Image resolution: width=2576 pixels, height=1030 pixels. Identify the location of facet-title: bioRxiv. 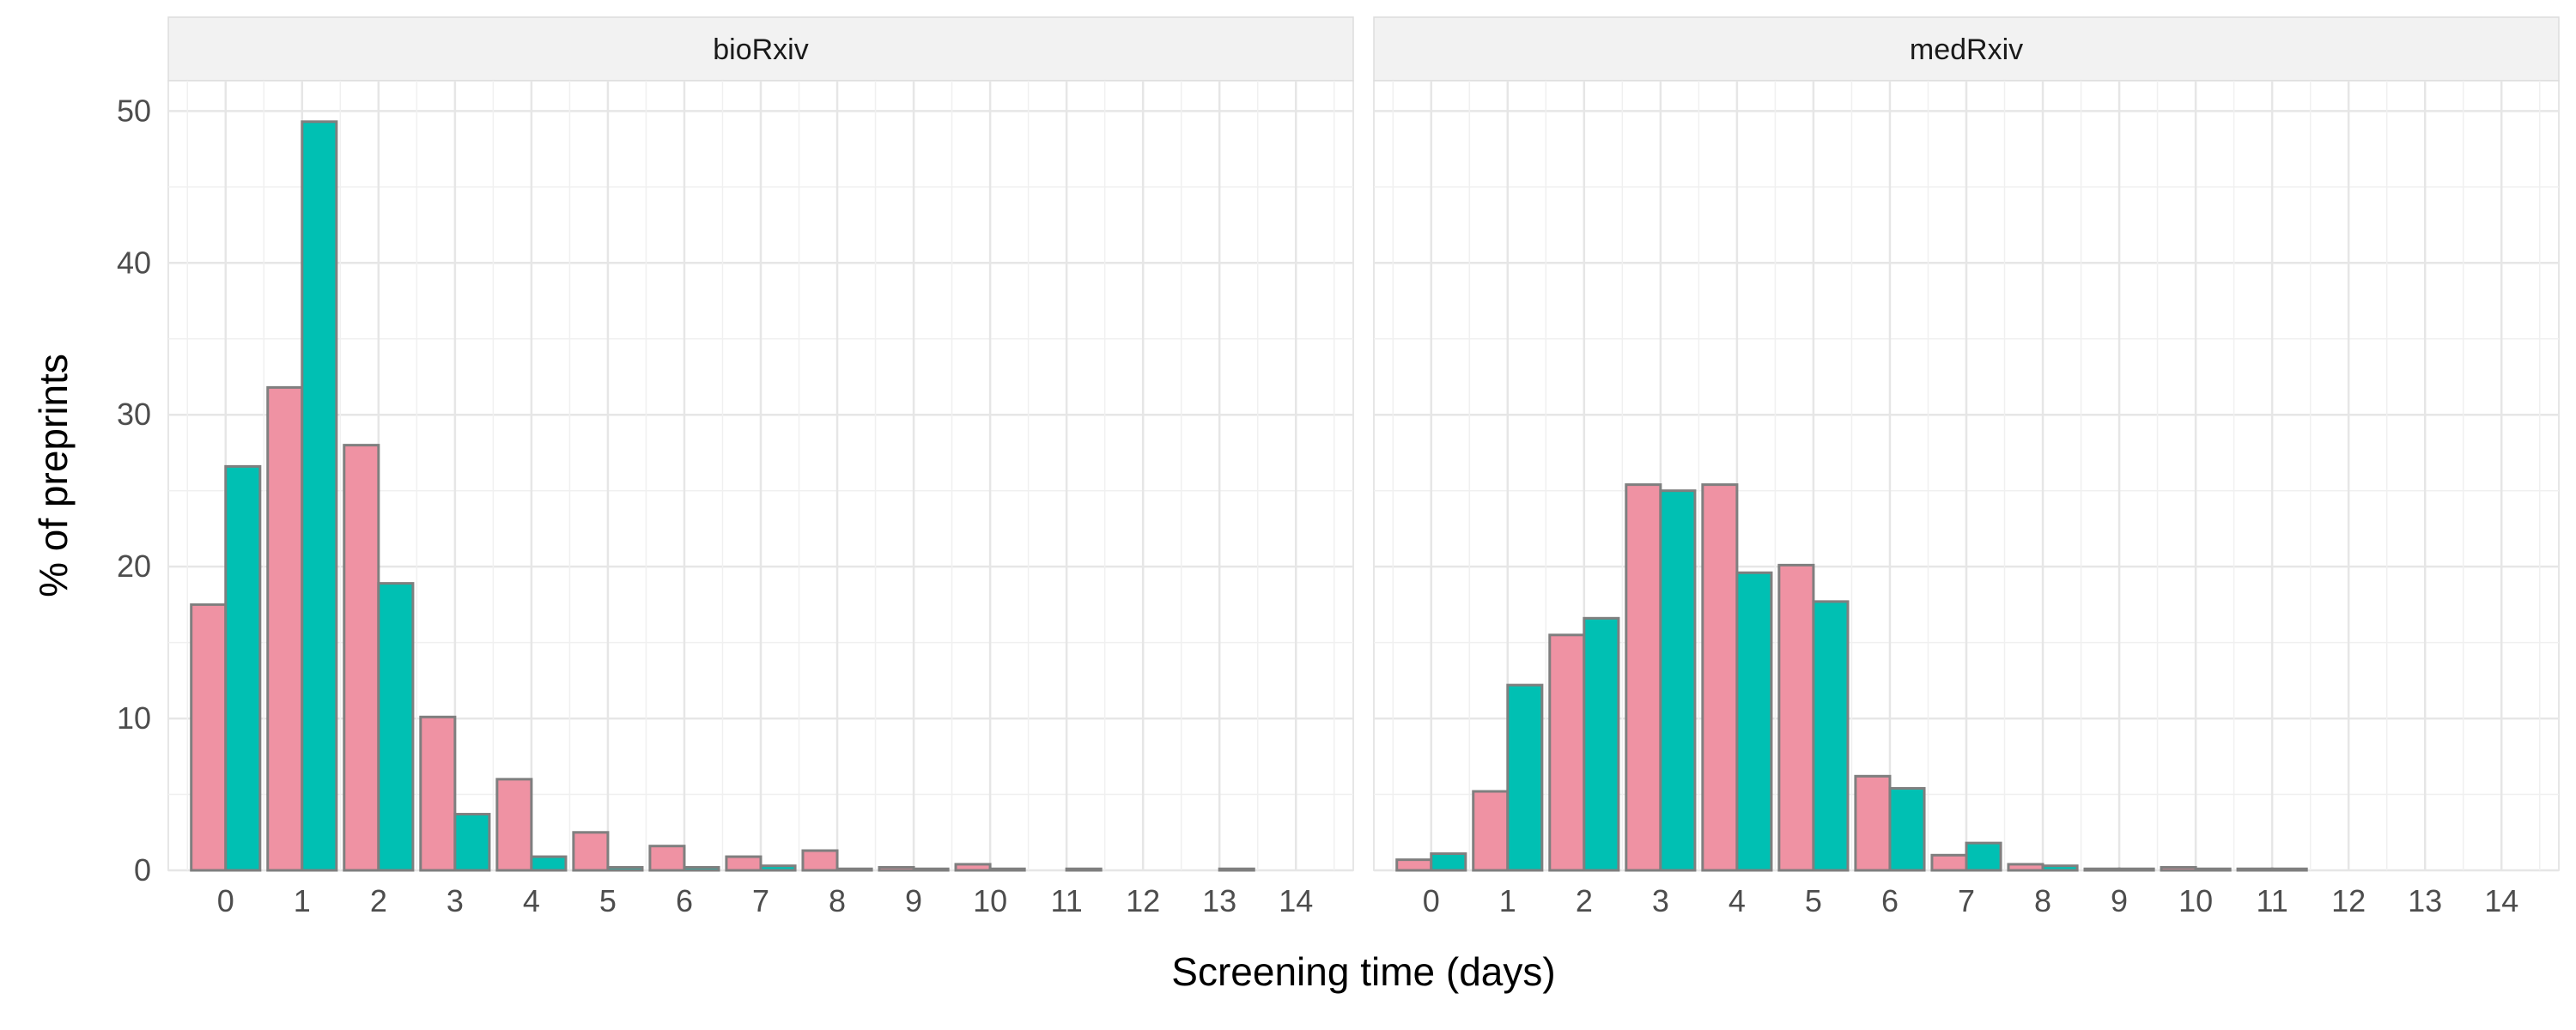
(760, 49).